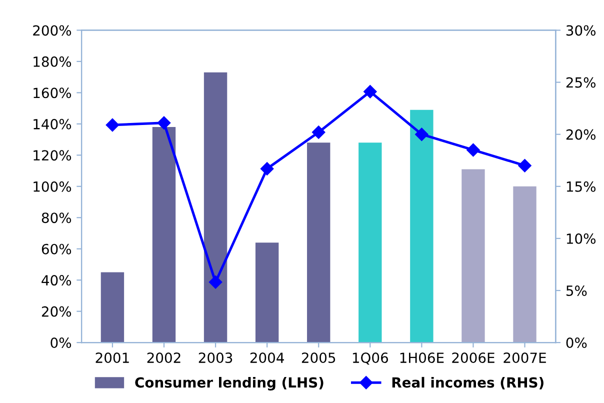 This screenshot has width=604, height=403. What do you see at coordinates (61, 343) in the screenshot?
I see `y-tick-label: 0%` at bounding box center [61, 343].